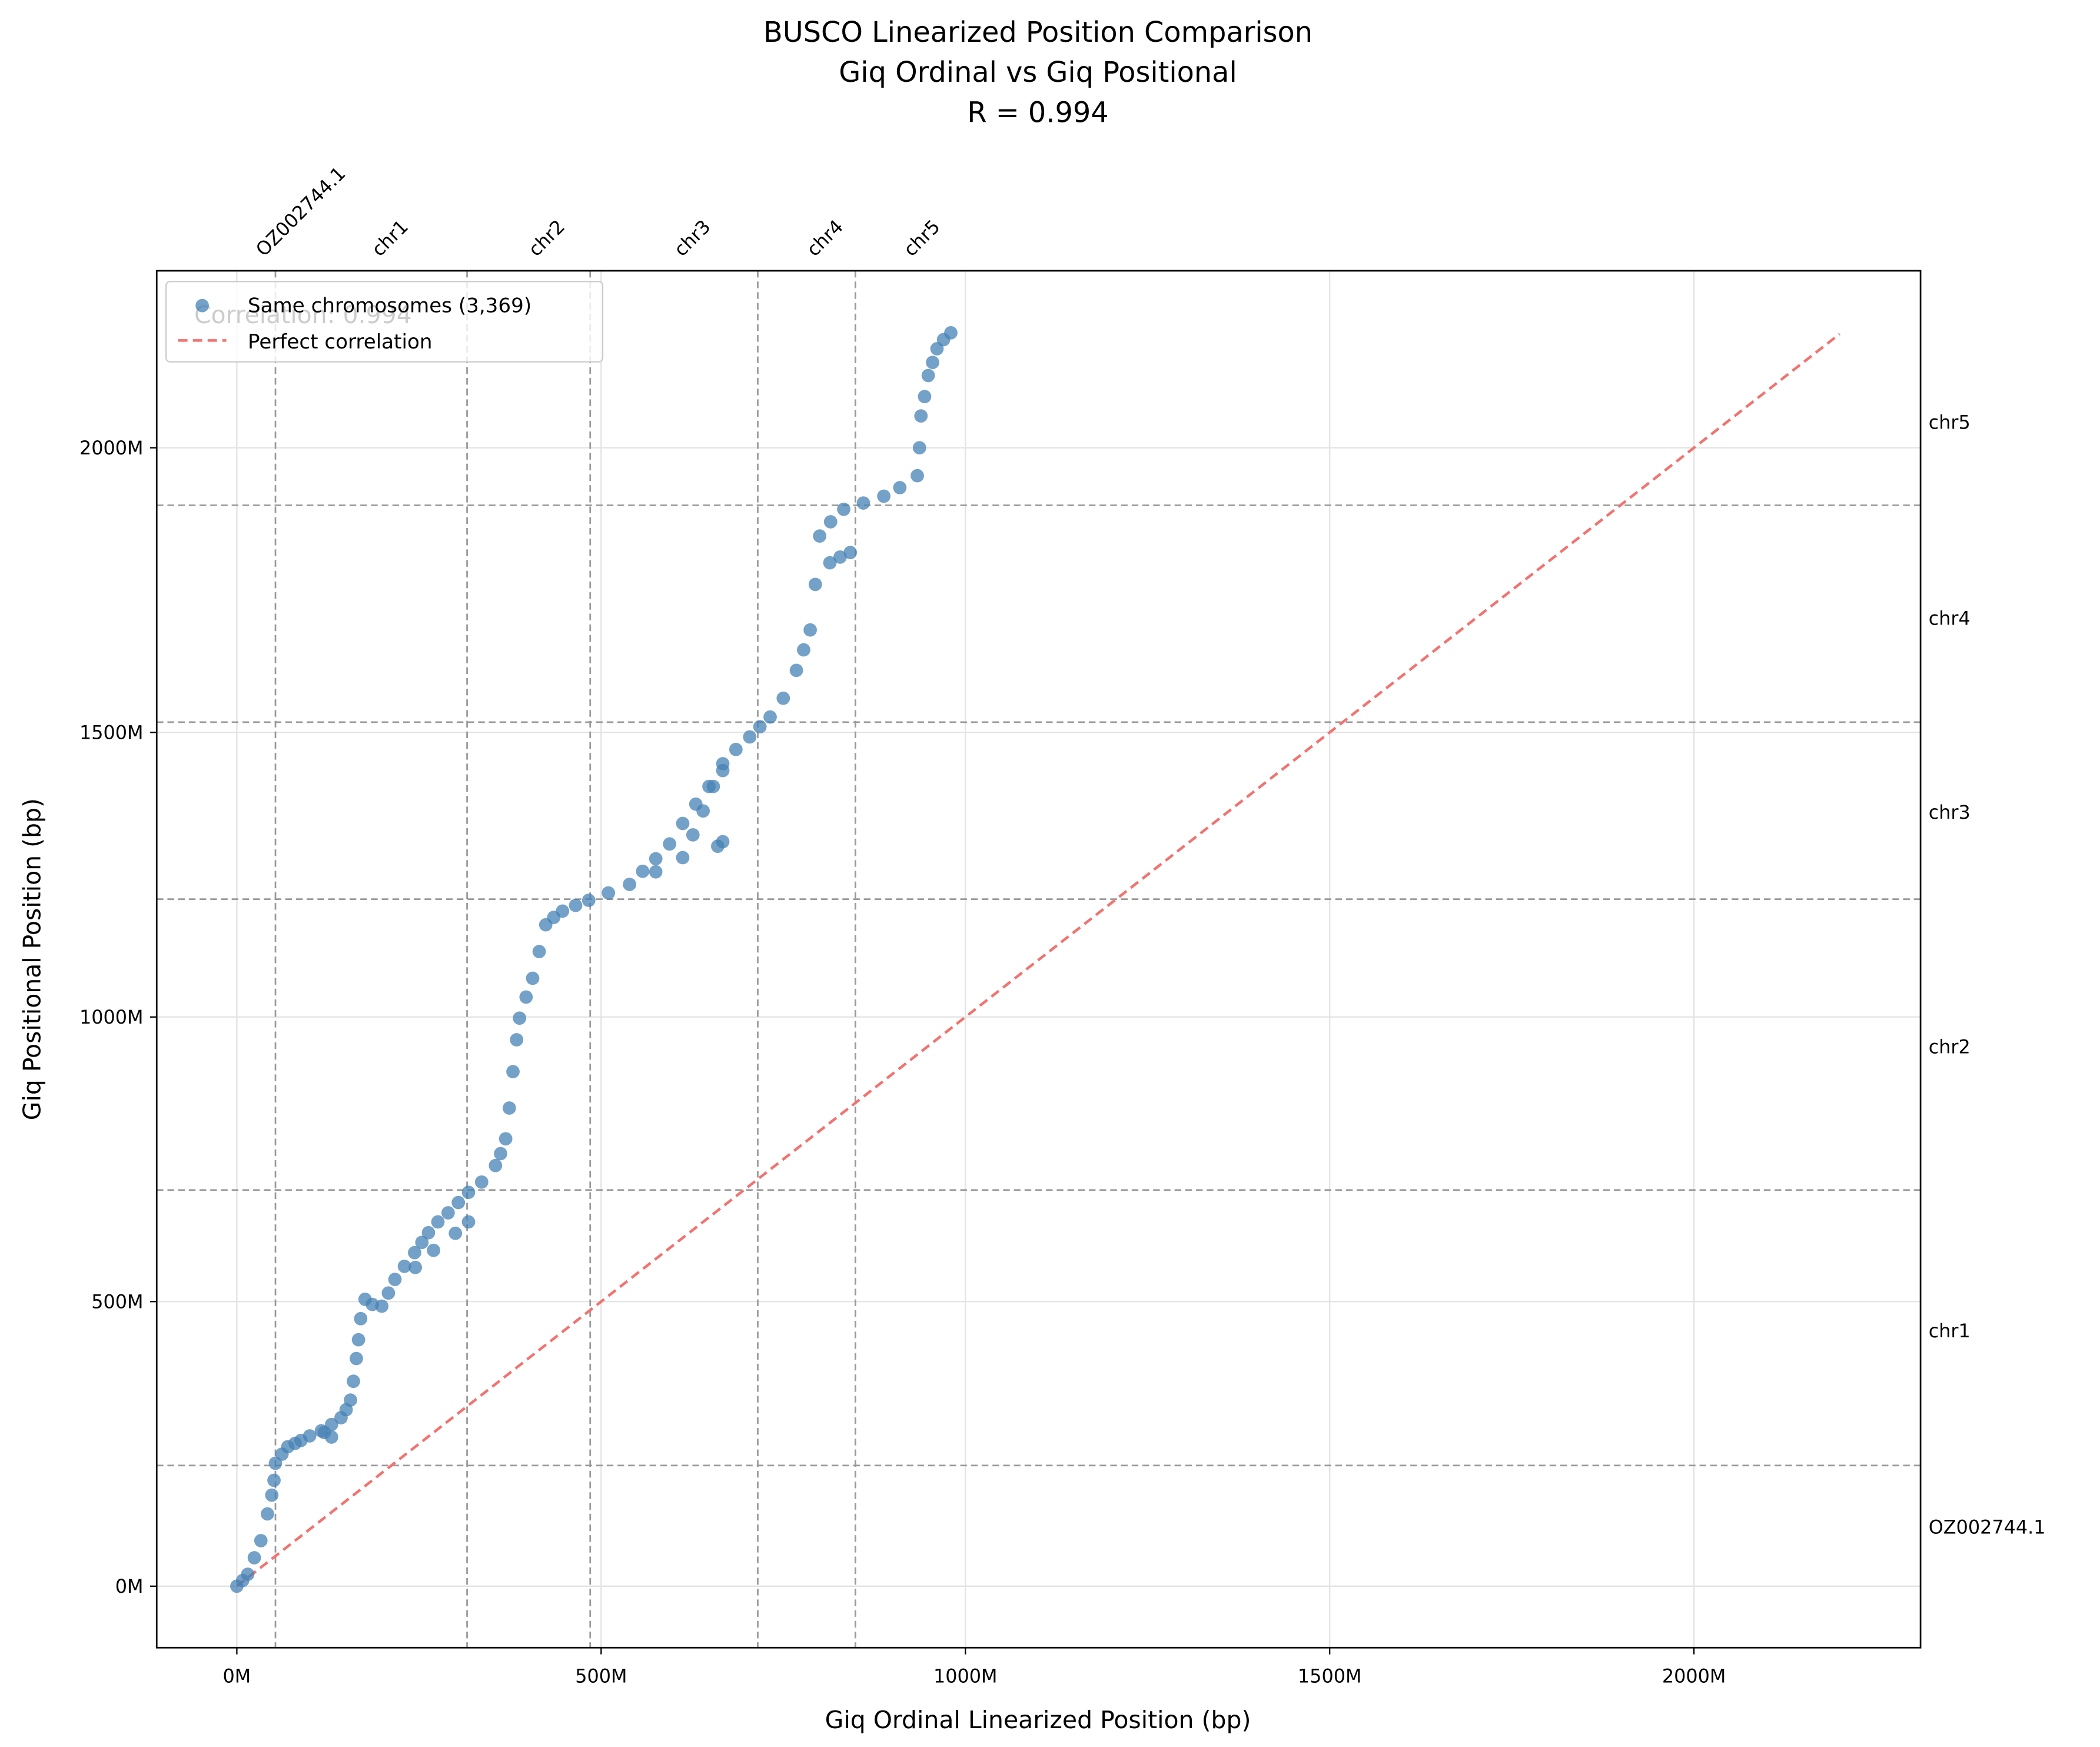  I want to click on y-axis-label: Giq Positional Position (bp), so click(32, 959).